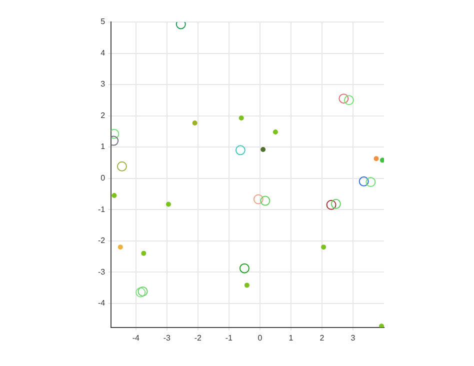 The height and width of the screenshot is (366, 474). What do you see at coordinates (322, 337) in the screenshot?
I see `x-tick-label: 2` at bounding box center [322, 337].